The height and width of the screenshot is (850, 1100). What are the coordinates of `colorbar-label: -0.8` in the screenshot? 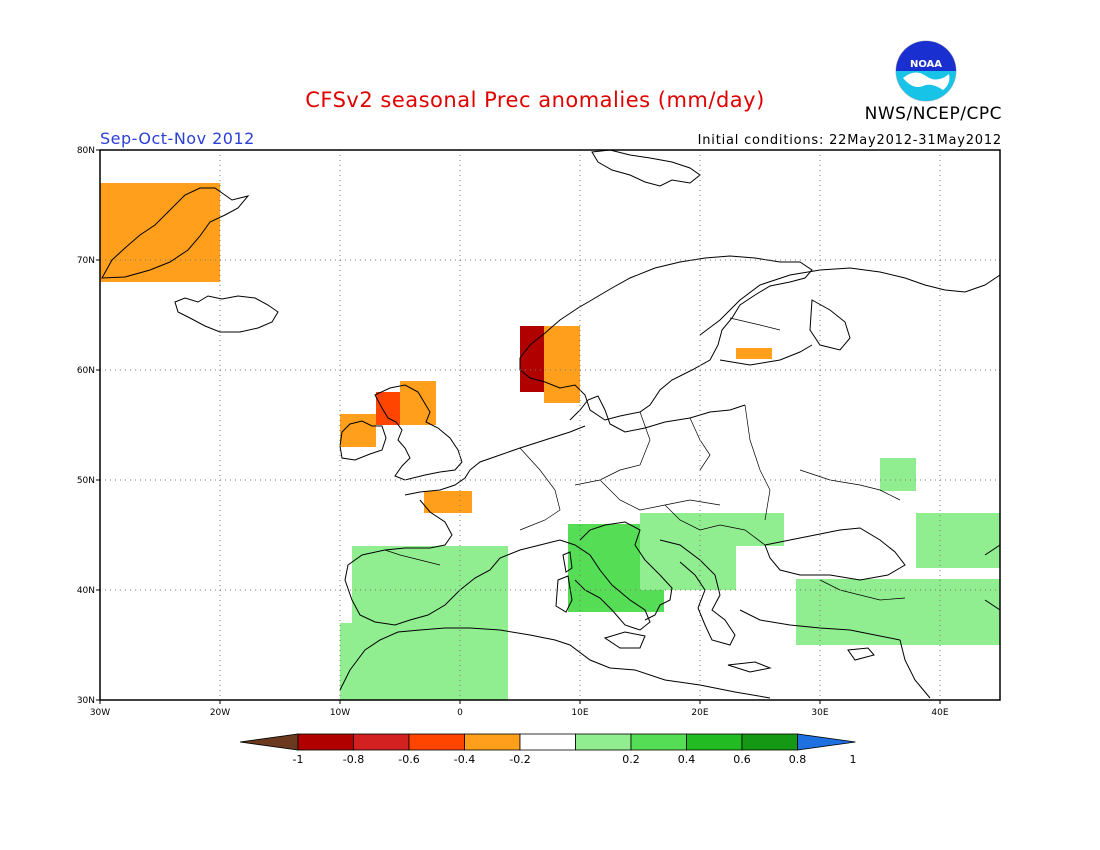 It's located at (353, 759).